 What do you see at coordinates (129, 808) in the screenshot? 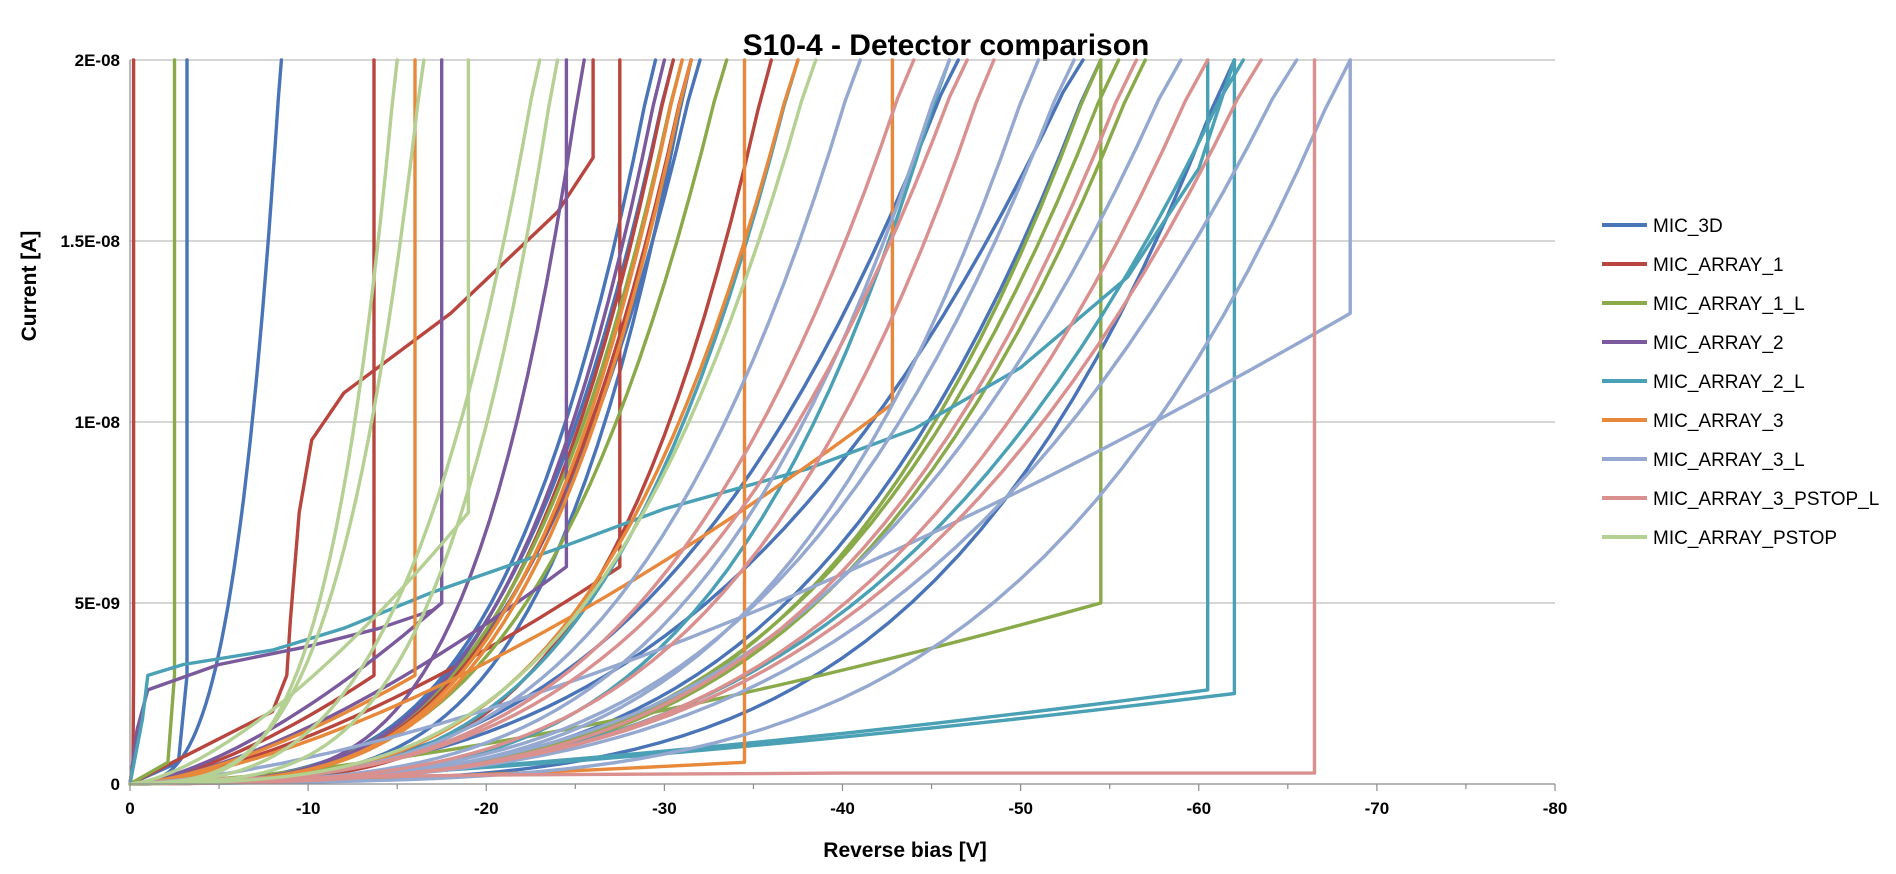
I see `x-tick-label: 0` at bounding box center [129, 808].